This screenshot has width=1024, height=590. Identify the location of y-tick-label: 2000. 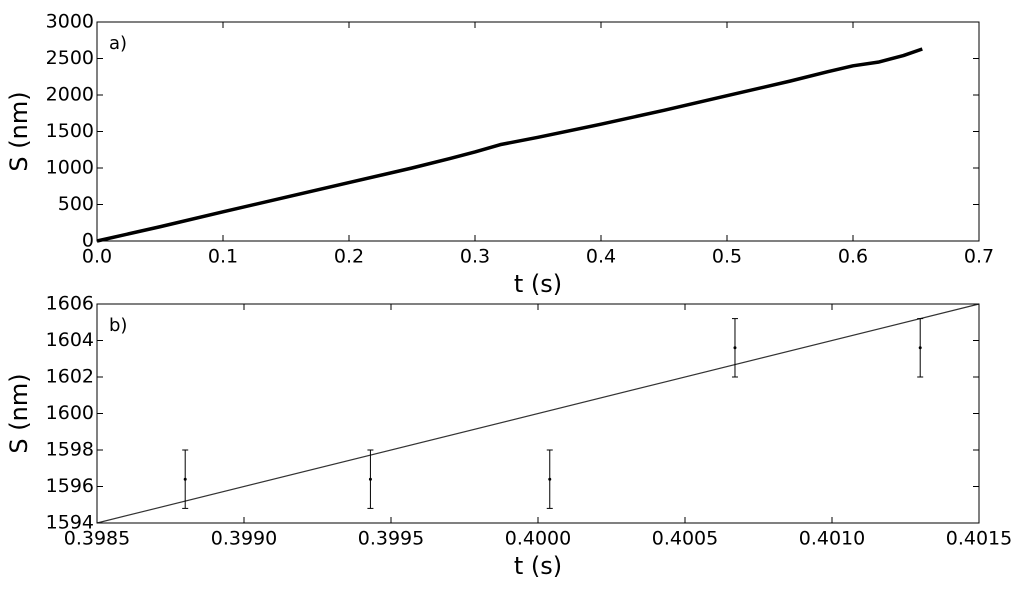
(70, 95).